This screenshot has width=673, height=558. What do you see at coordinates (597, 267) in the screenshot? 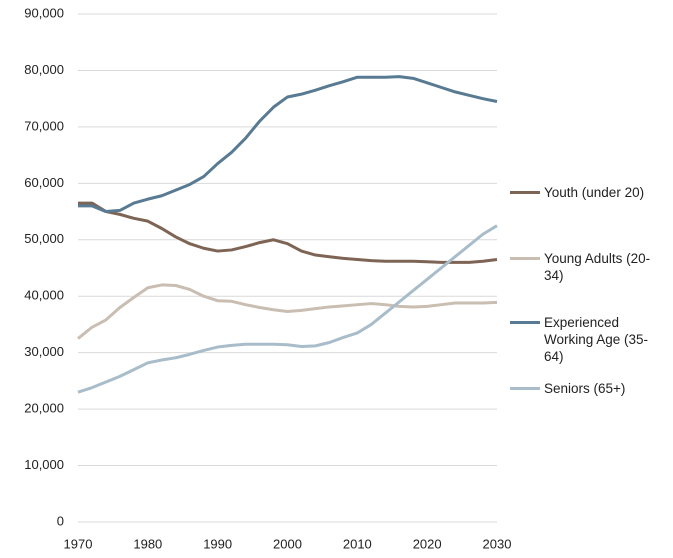
I see `legend-label: Young Adults (20-34)` at bounding box center [597, 267].